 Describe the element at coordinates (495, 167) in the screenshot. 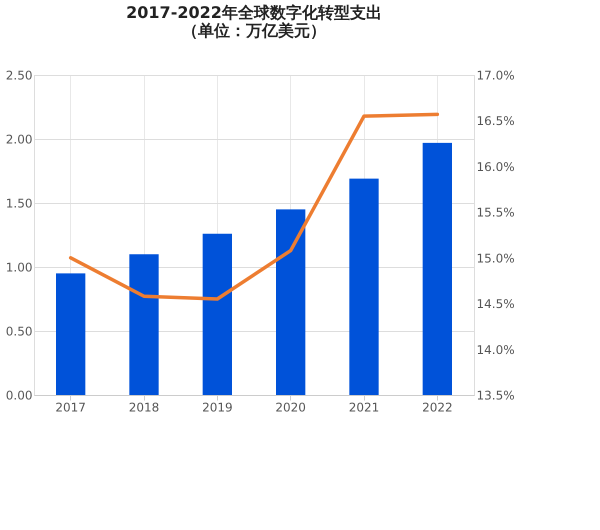

I see `y2-tick-label: 16.0%` at that location.